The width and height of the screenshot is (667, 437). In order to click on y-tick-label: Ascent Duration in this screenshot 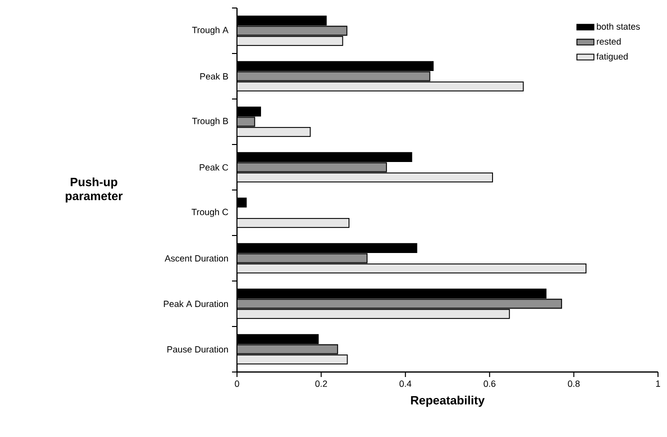, I will do `click(196, 258)`.